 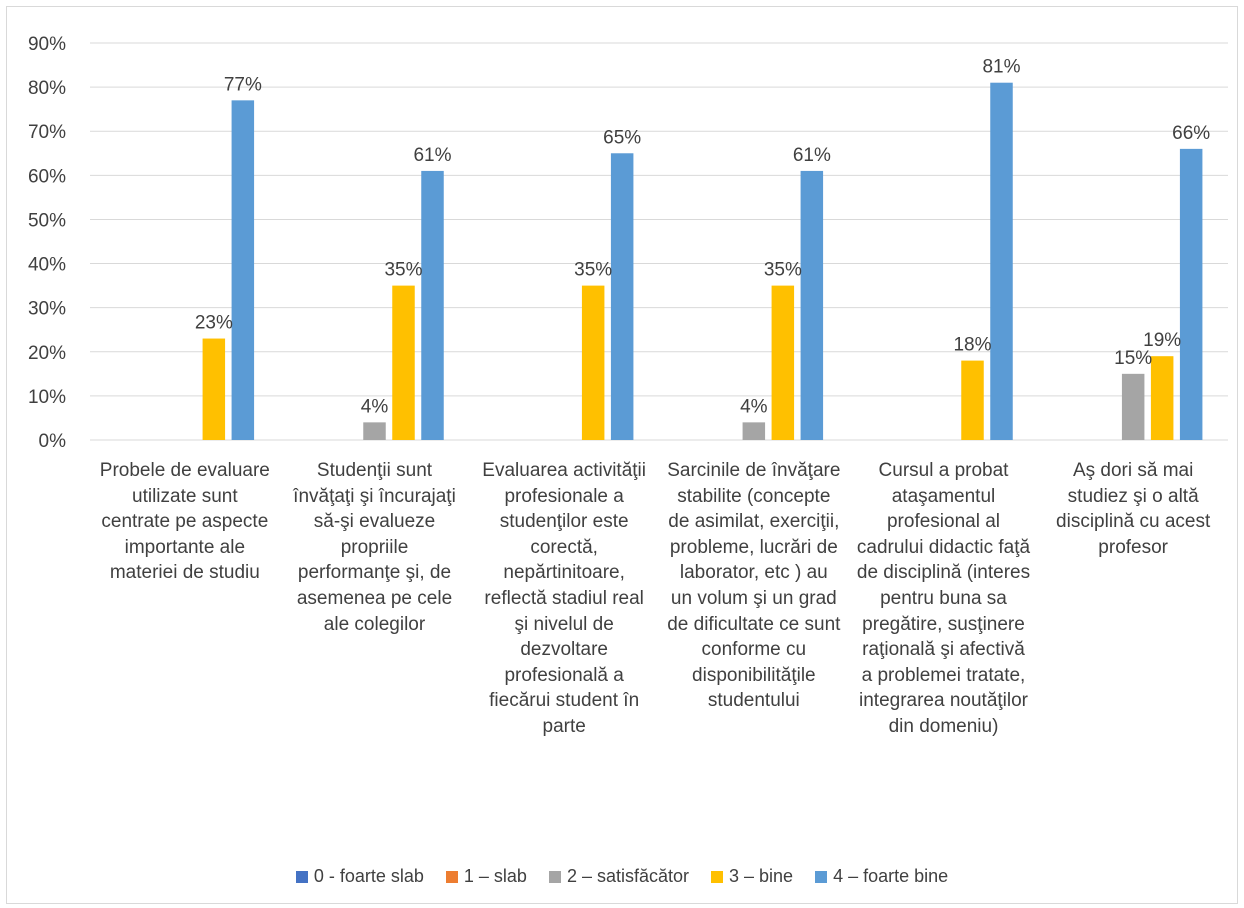 What do you see at coordinates (47, 243) in the screenshot?
I see `y-axis-ticks: 0% 10% 20% 30% 40% 50% 60% 70% 80% 90%` at bounding box center [47, 243].